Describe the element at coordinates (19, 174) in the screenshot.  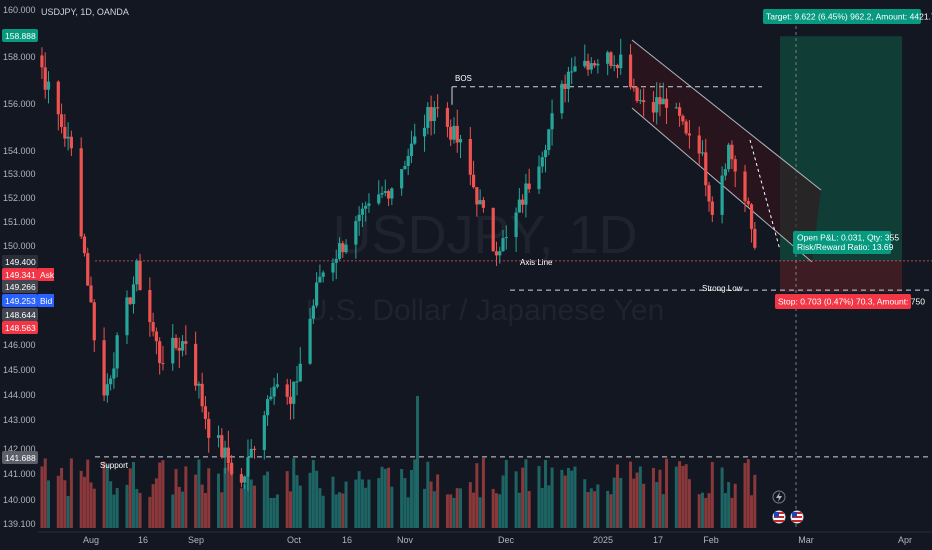
I see `price-tick-label: 153.000` at that location.